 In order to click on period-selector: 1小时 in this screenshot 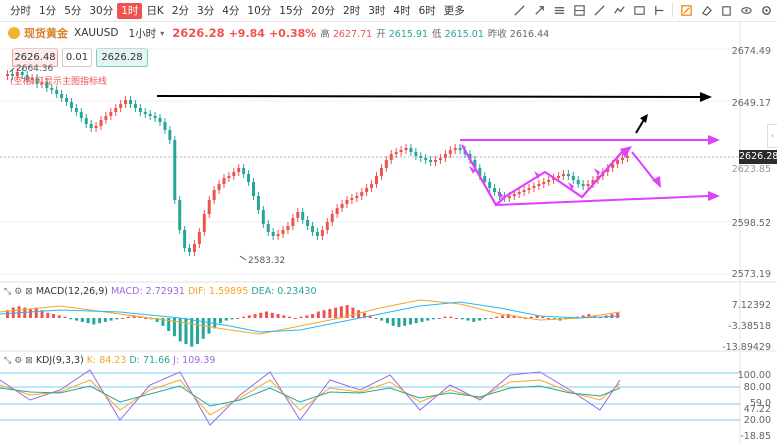, I will do `click(142, 33)`.